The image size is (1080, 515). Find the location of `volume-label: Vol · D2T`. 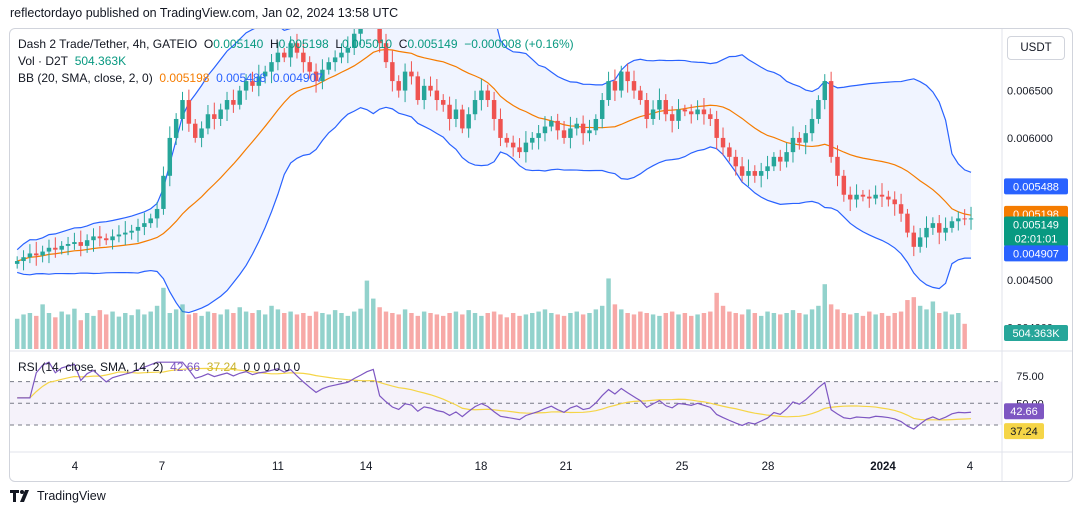

volume-label: Vol · D2T is located at coordinates (43, 61).